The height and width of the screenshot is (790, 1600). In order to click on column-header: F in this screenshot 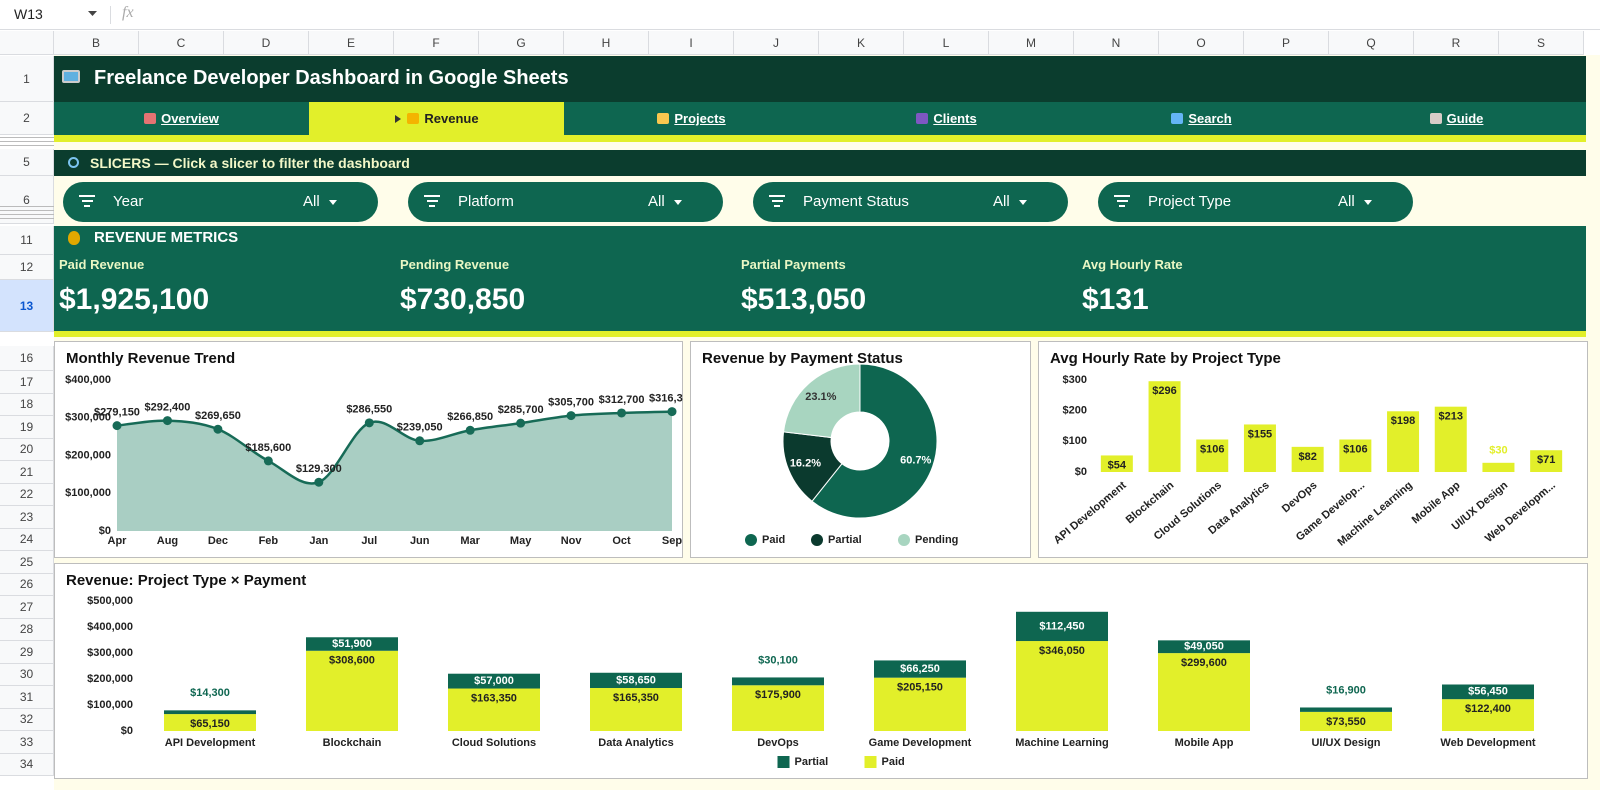, I will do `click(436, 43)`.